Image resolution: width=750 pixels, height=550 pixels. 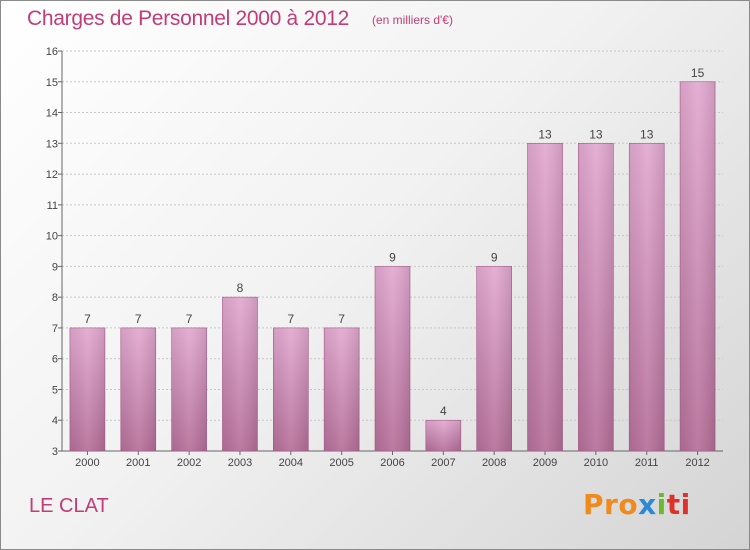 I want to click on bar-shade-2001, so click(x=138, y=389).